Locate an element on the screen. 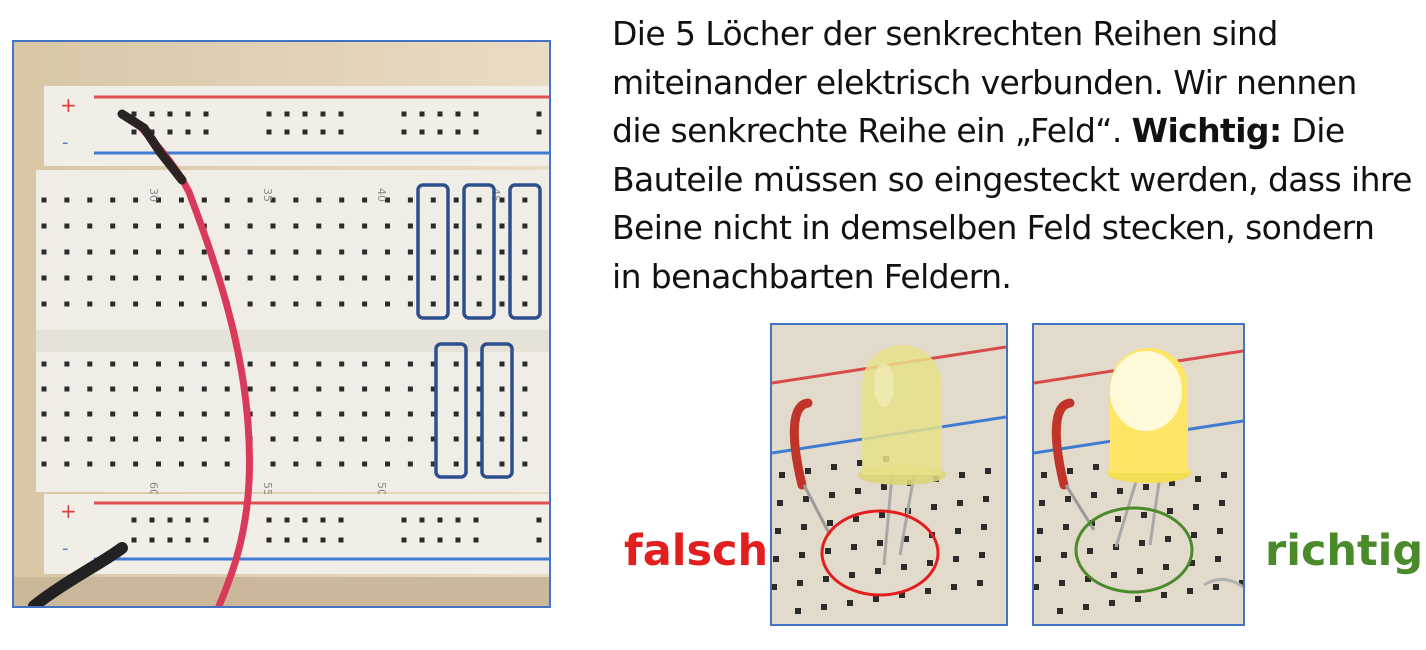 This screenshot has height=650, width=1426. label-right: richtig is located at coordinates (1344, 551).